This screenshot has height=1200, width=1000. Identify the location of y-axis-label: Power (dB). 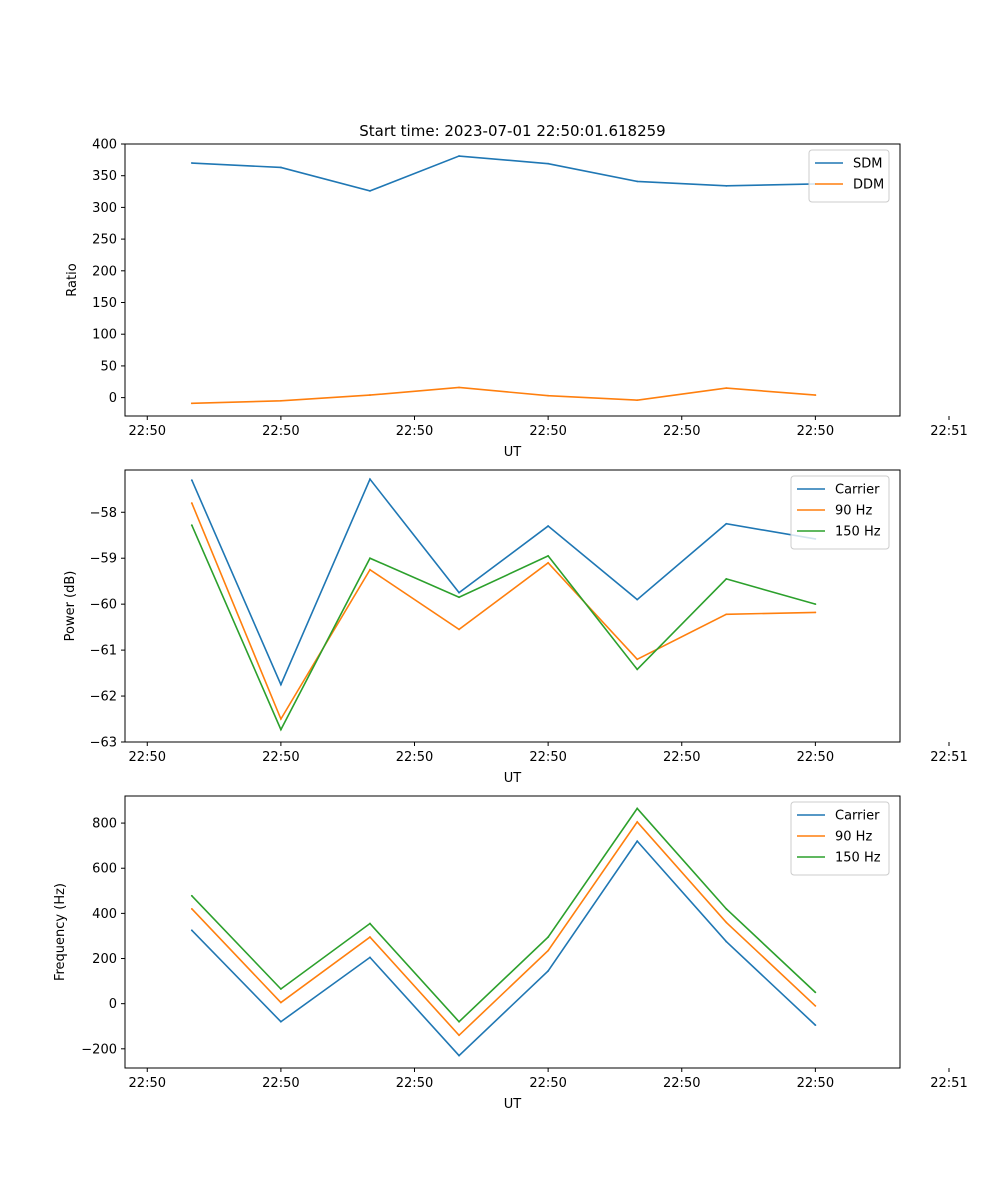
(70, 606).